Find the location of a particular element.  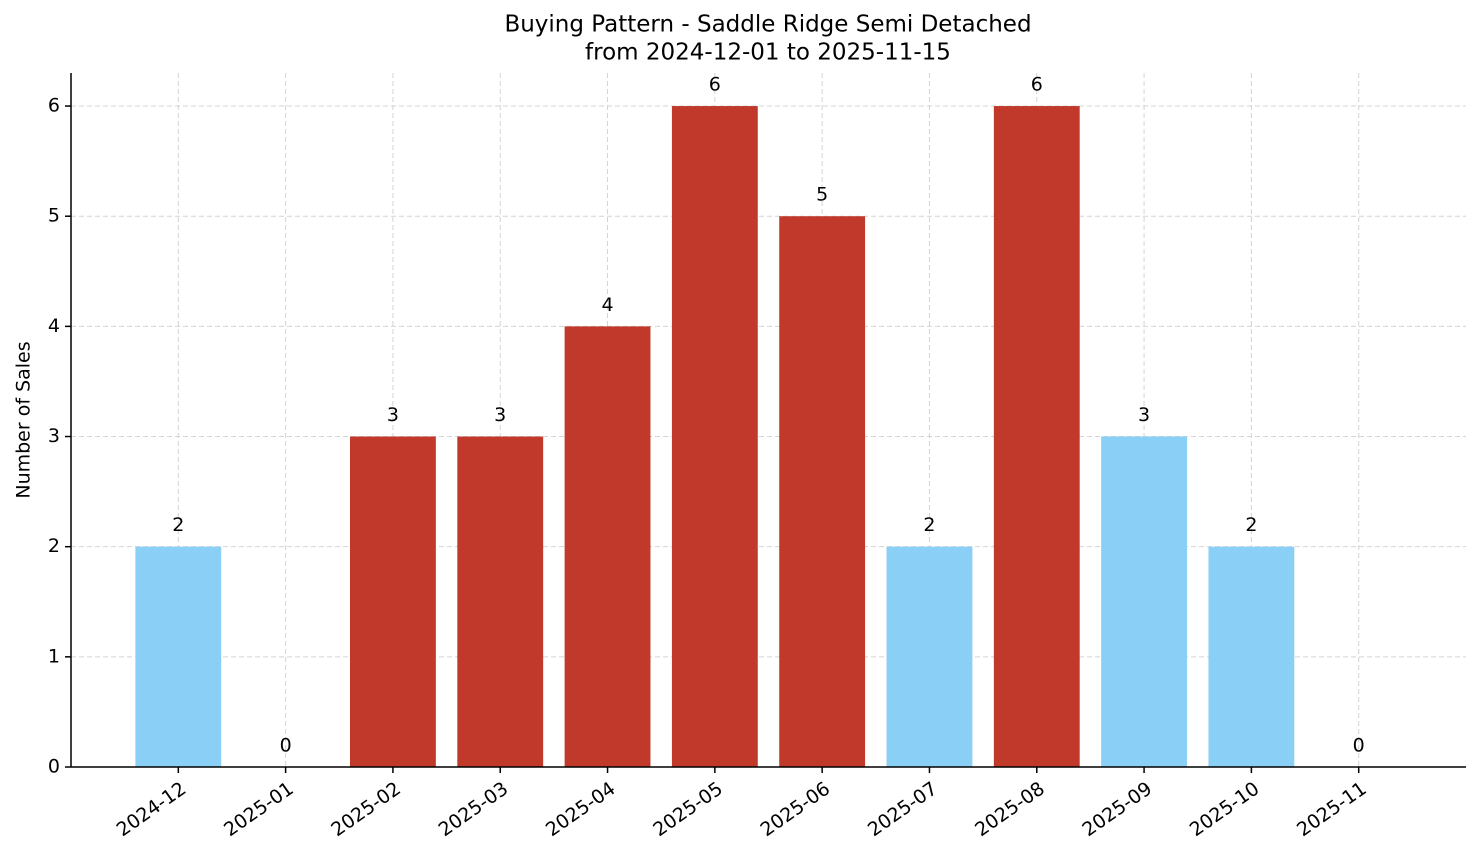

y-tick-label: 5 is located at coordinates (54, 216).